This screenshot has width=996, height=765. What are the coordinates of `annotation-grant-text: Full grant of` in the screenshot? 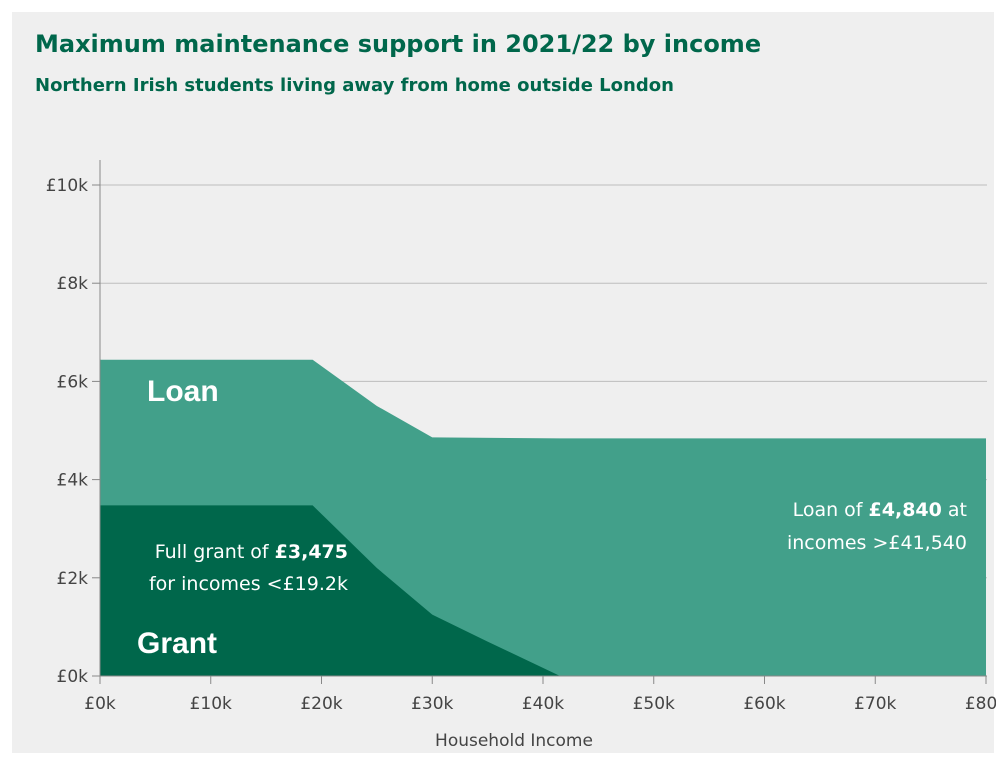 It's located at (215, 552).